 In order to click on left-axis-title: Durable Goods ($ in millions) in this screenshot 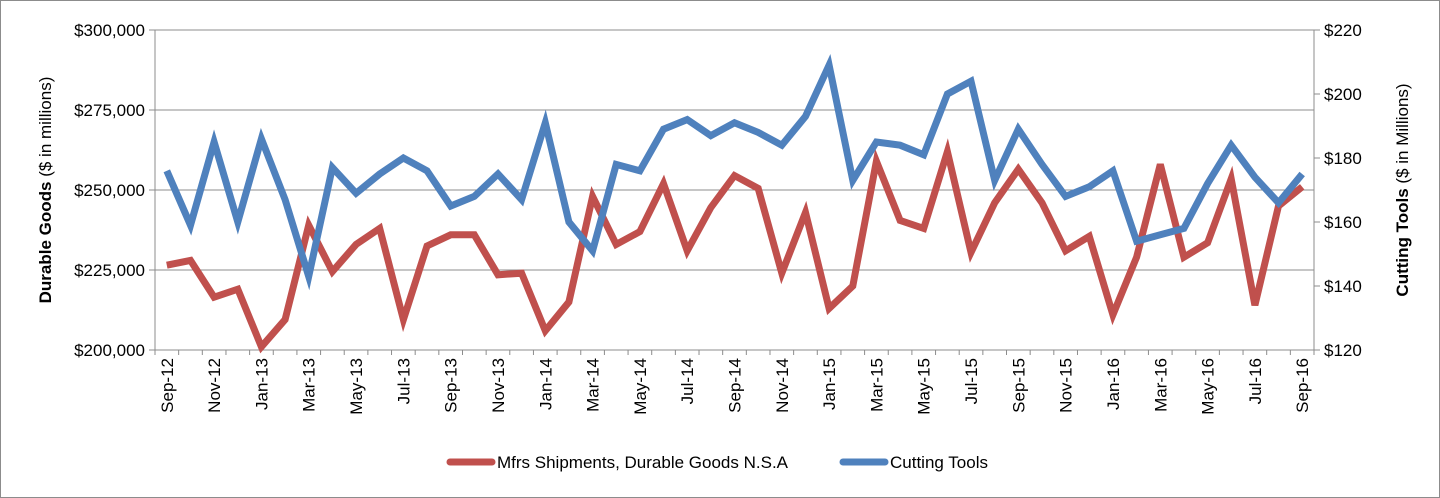, I will do `click(45, 190)`.